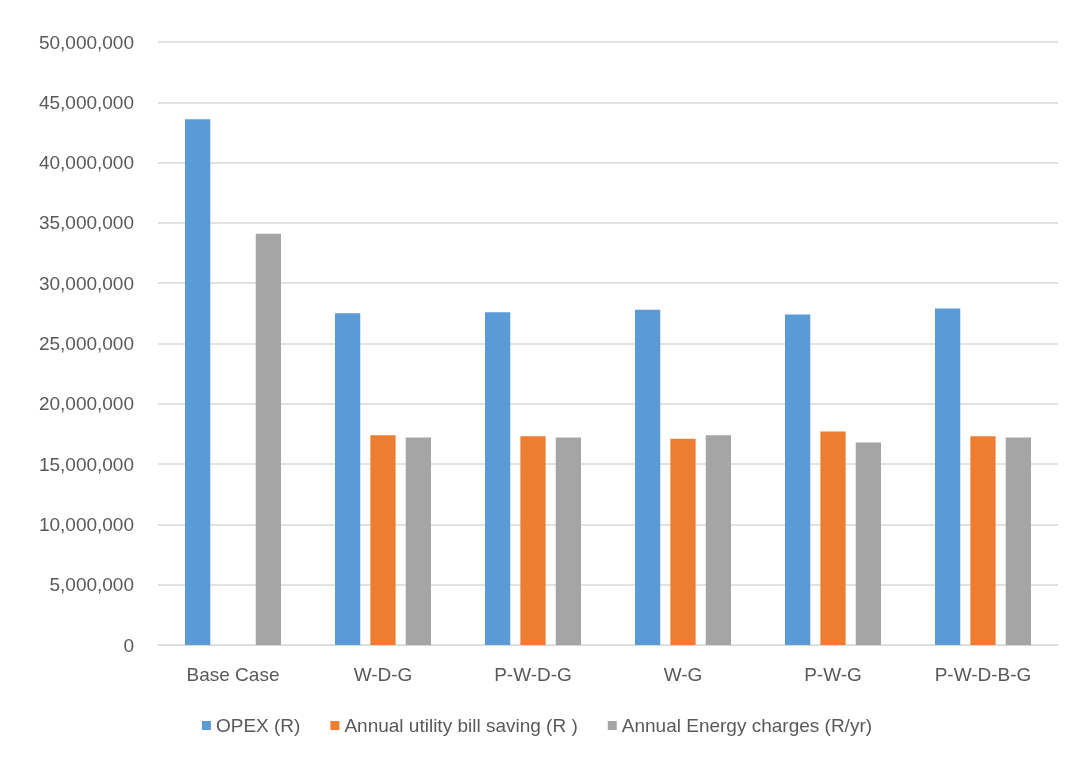  What do you see at coordinates (86, 42) in the screenshot?
I see `y-tick-label: 50,000,000` at bounding box center [86, 42].